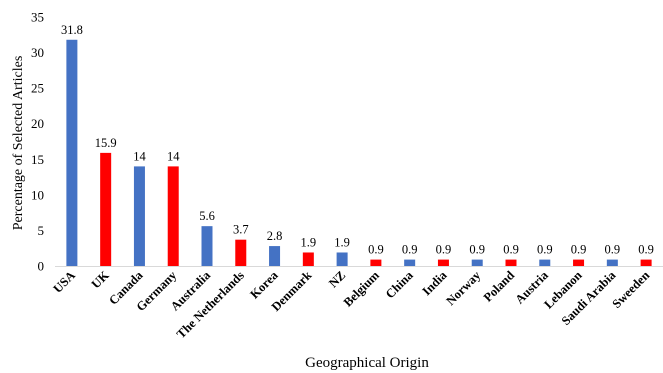 Image resolution: width=663 pixels, height=373 pixels. What do you see at coordinates (37, 142) in the screenshot?
I see `y-axis-ticks: 0 5 10 15 20 25 30 35` at bounding box center [37, 142].